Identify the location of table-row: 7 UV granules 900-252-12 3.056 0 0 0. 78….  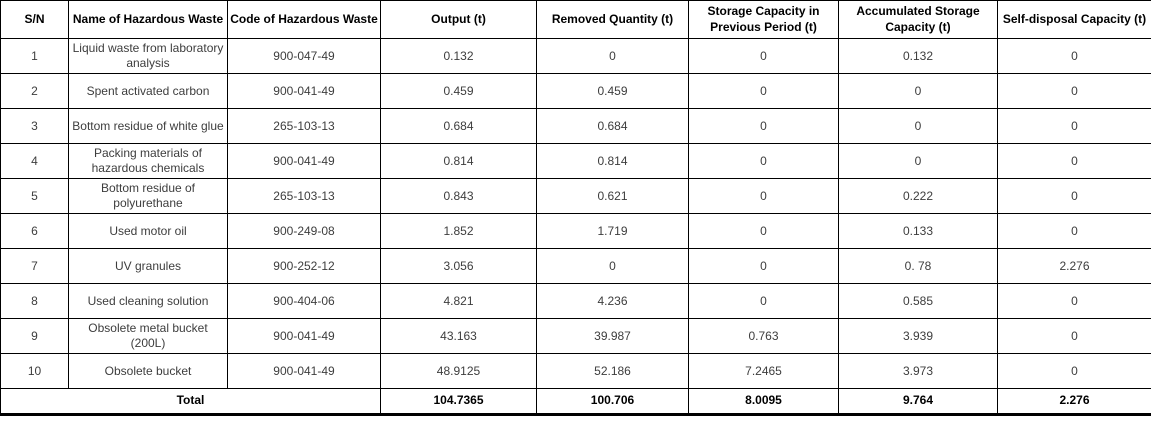
(575, 266).